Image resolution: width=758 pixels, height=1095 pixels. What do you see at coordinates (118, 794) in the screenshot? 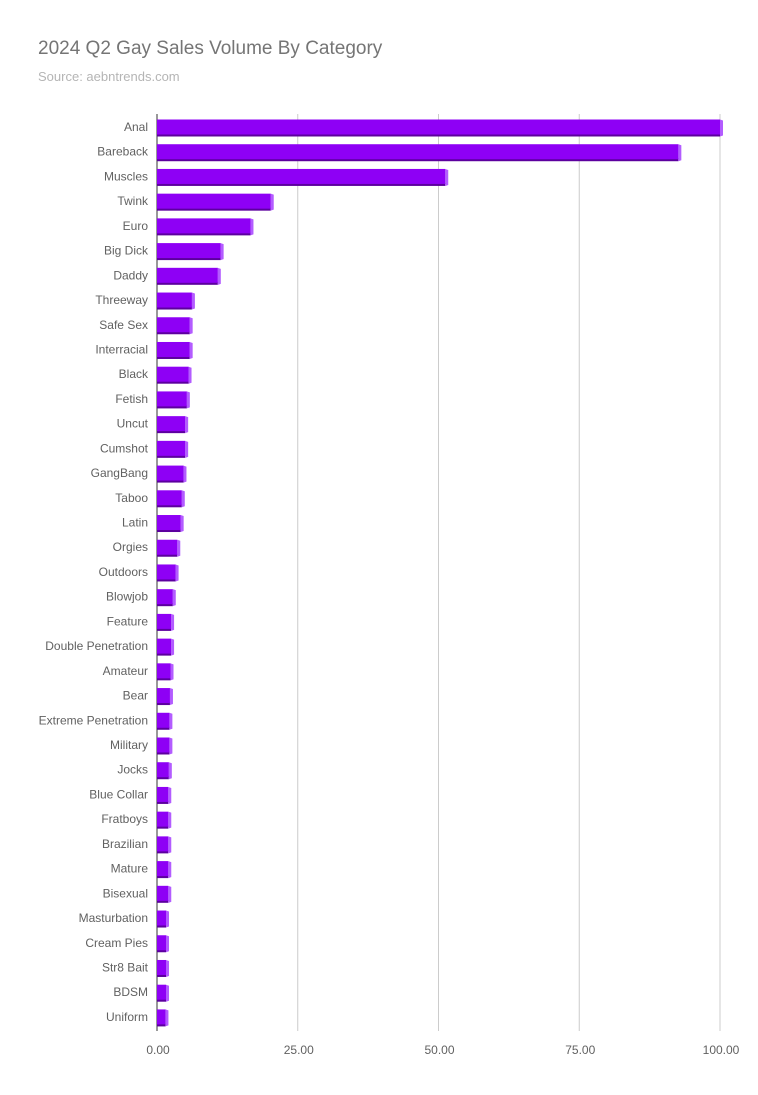
I see `category-label: Blue Collar` at bounding box center [118, 794].